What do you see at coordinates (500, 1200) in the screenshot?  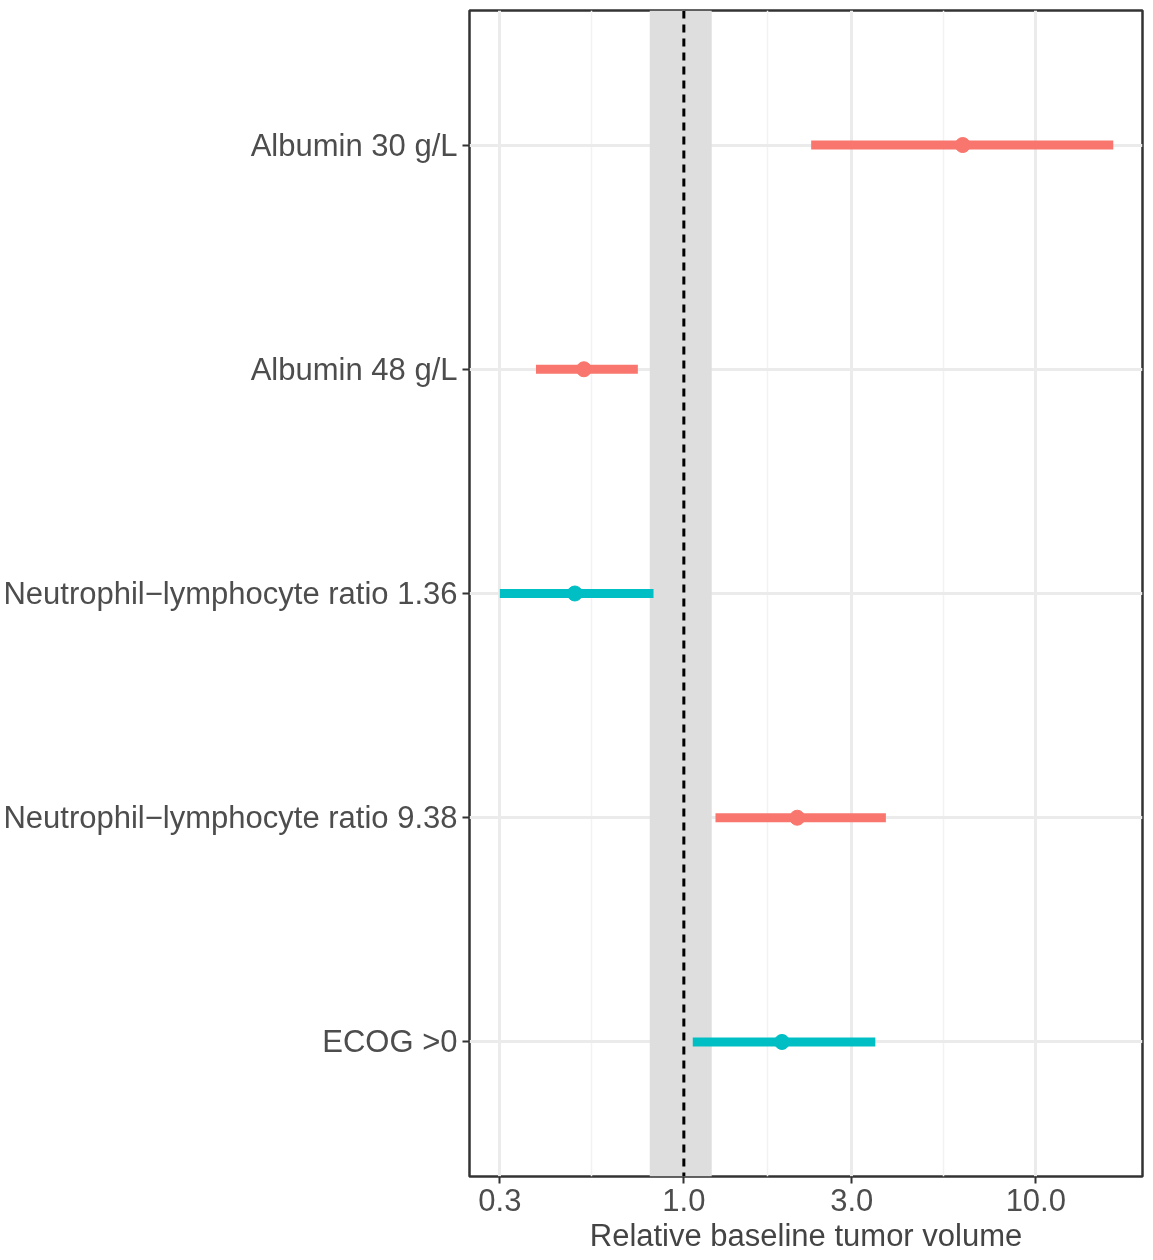 I see `x-tick-label: 0.3` at bounding box center [500, 1200].